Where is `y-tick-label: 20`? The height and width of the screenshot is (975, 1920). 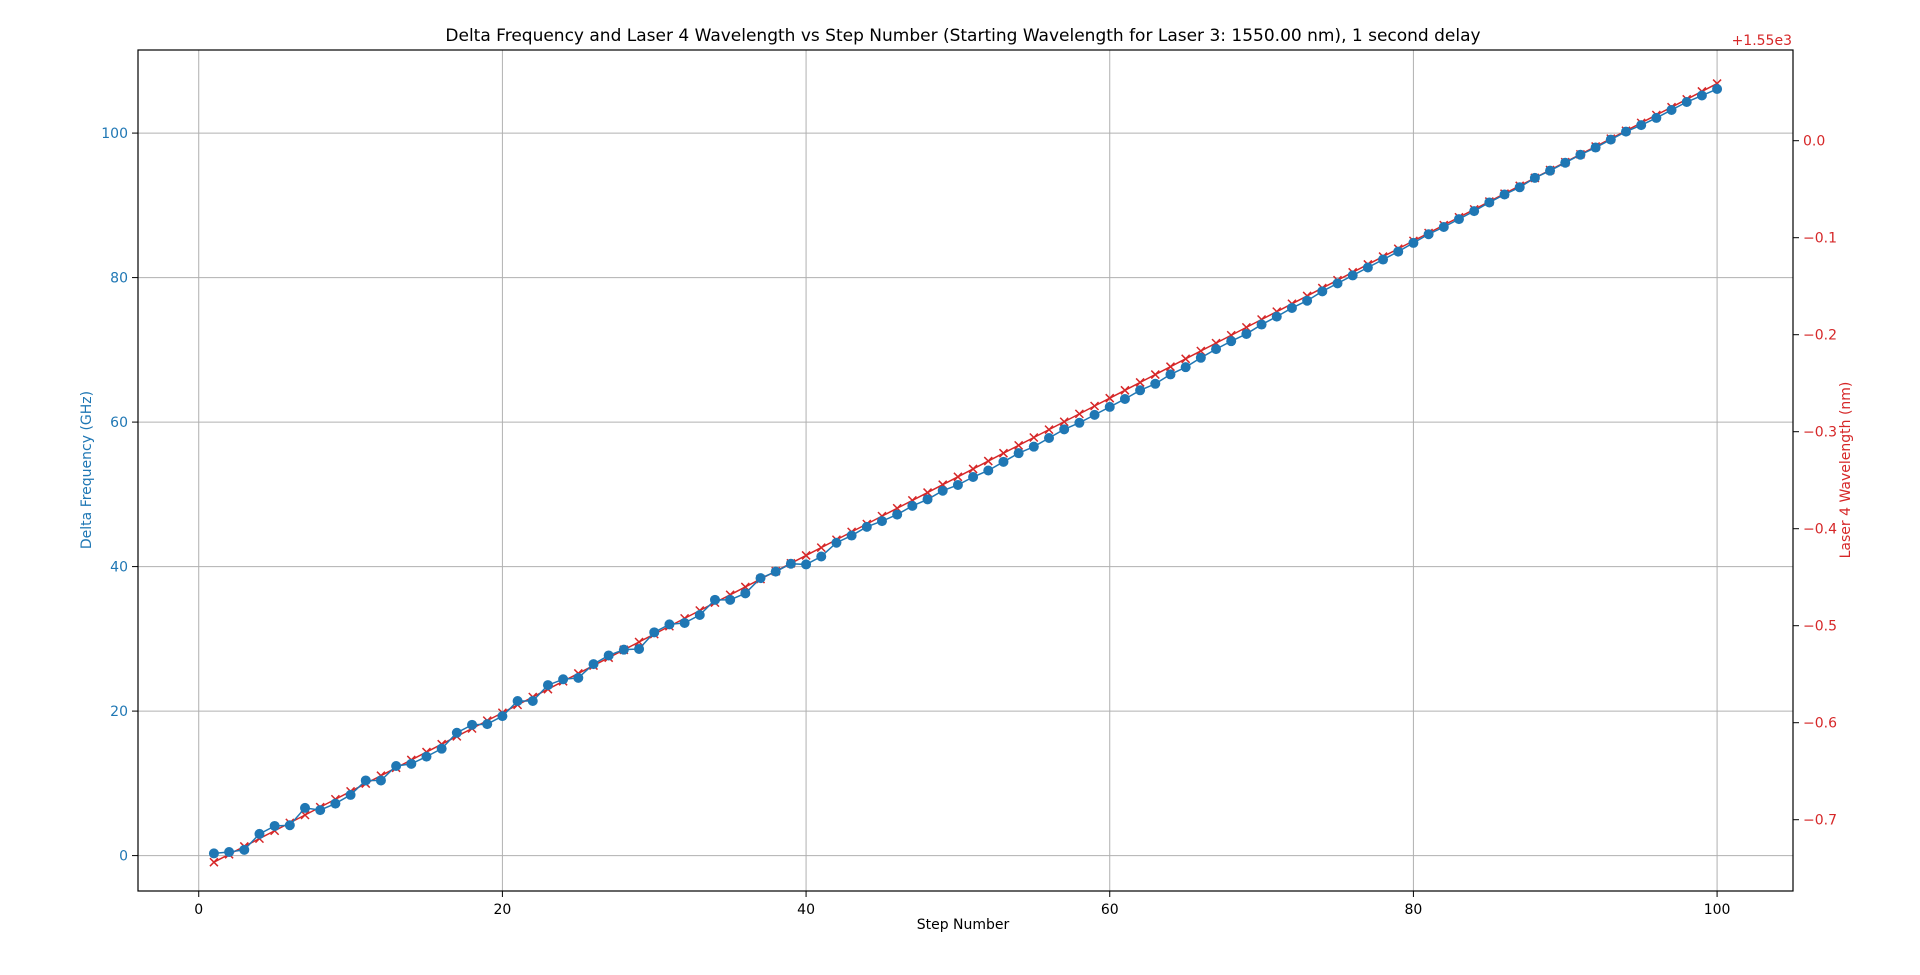 y-tick-label: 20 is located at coordinates (119, 712).